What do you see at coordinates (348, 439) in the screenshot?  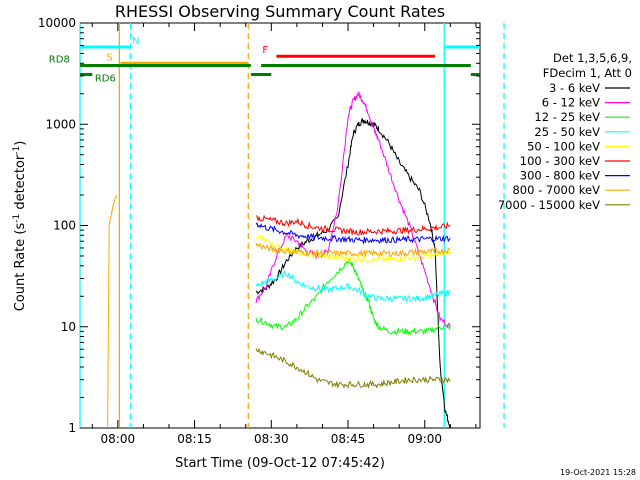 I see `x-tick-label-08-45: 08:45` at bounding box center [348, 439].